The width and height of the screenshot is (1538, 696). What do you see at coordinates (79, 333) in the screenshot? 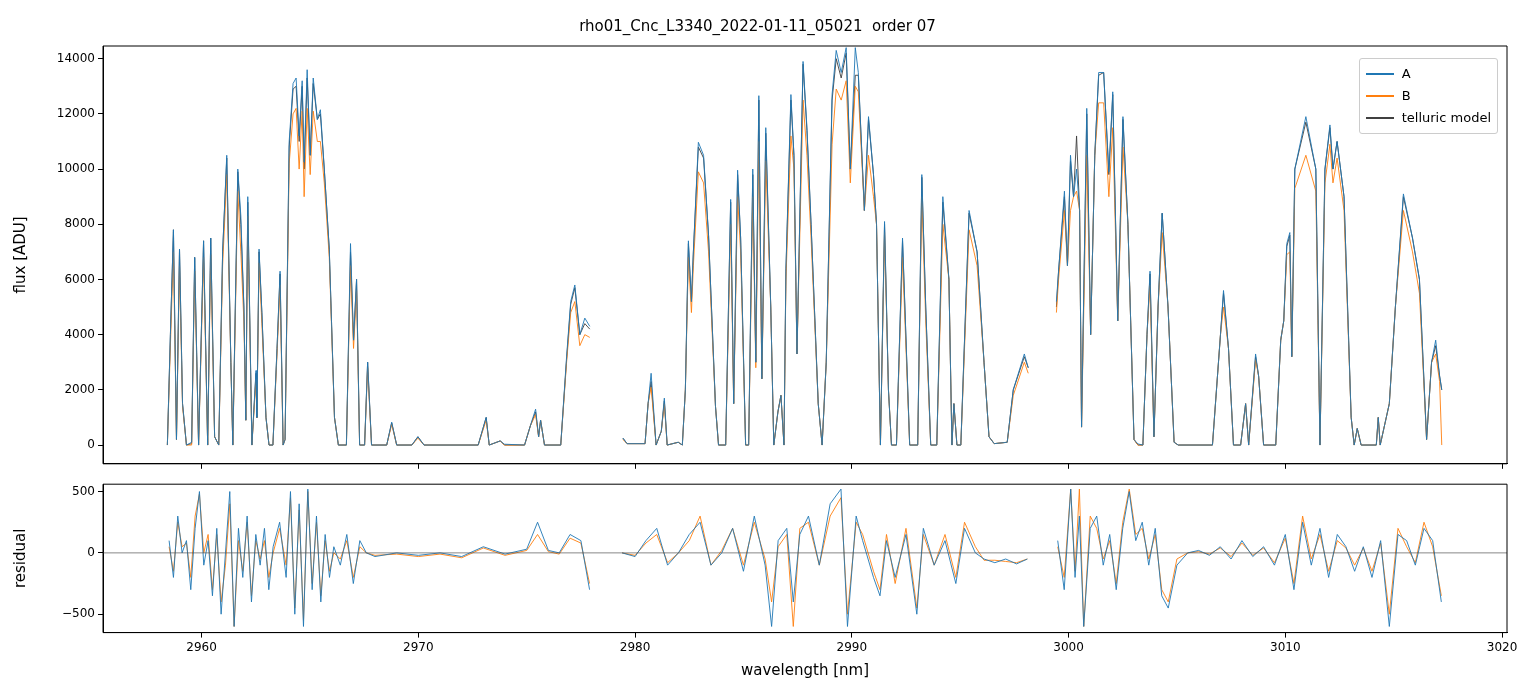
I see `y-tick-label: 4000` at bounding box center [79, 333].